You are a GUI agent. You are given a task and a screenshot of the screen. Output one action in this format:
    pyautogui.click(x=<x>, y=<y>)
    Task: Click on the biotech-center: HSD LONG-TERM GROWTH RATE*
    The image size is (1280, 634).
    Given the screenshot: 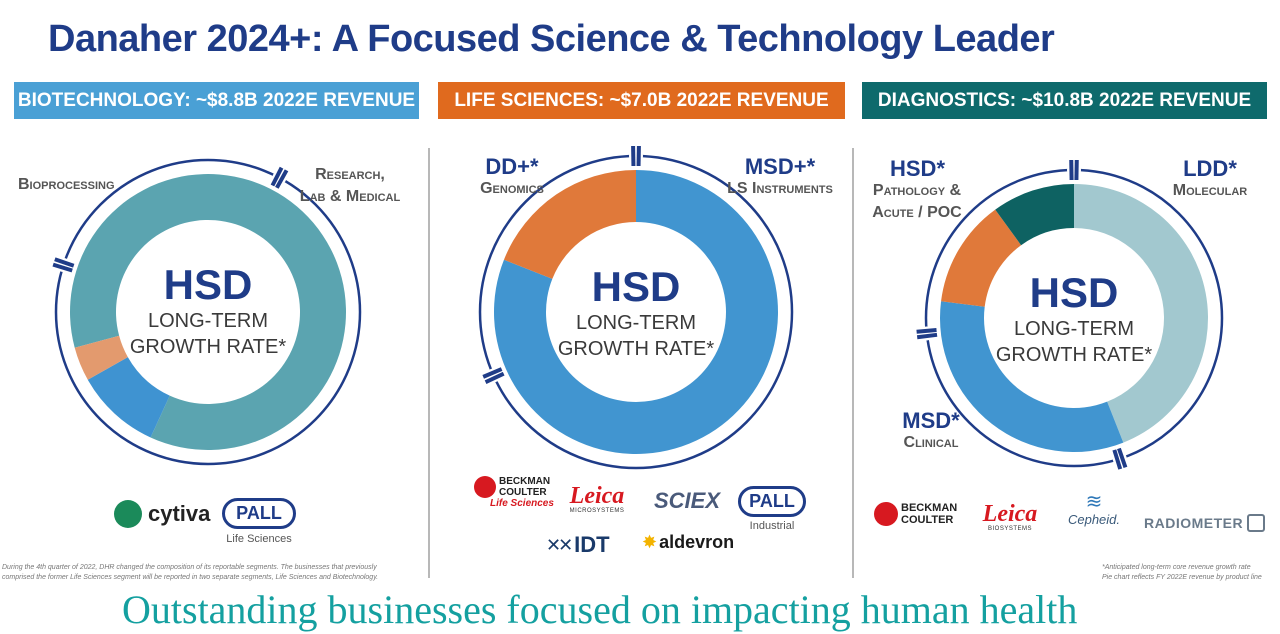 What is the action you would take?
    pyautogui.click(x=208, y=311)
    